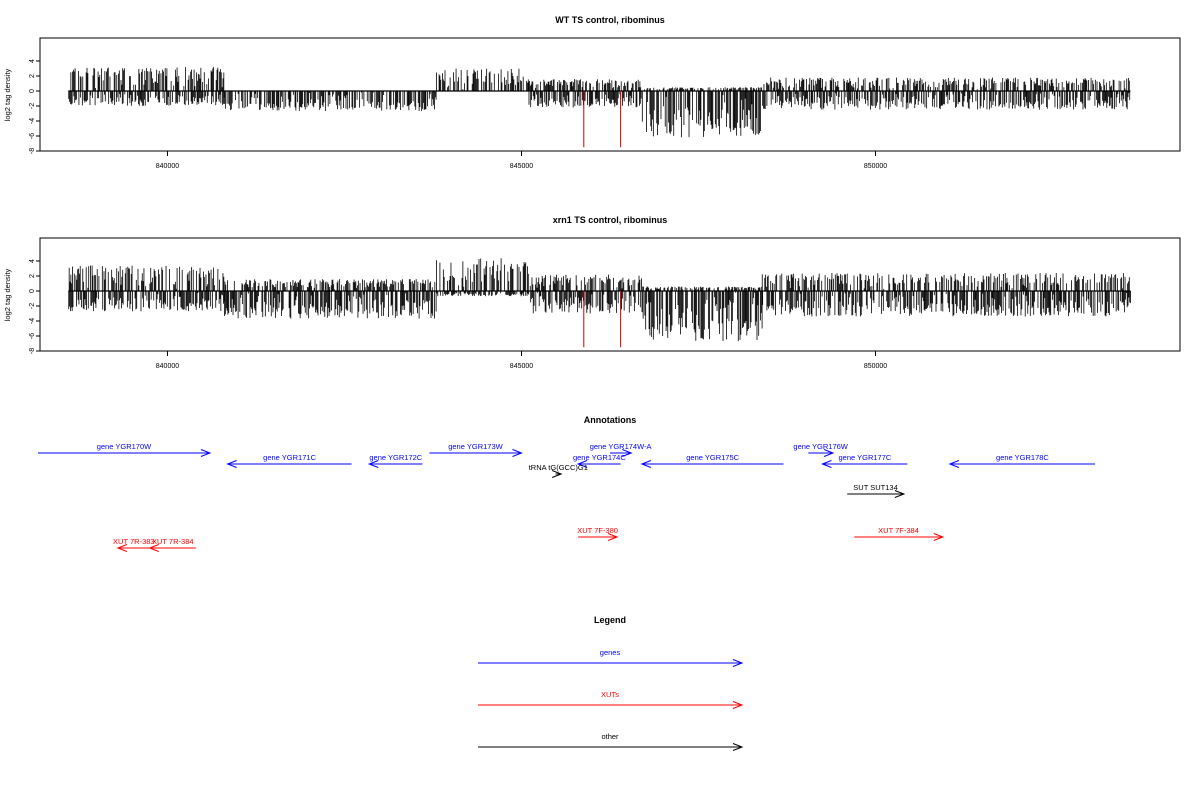 This screenshot has width=1200, height=800. I want to click on legend-items-group: genes XUTs other, so click(611, 699).